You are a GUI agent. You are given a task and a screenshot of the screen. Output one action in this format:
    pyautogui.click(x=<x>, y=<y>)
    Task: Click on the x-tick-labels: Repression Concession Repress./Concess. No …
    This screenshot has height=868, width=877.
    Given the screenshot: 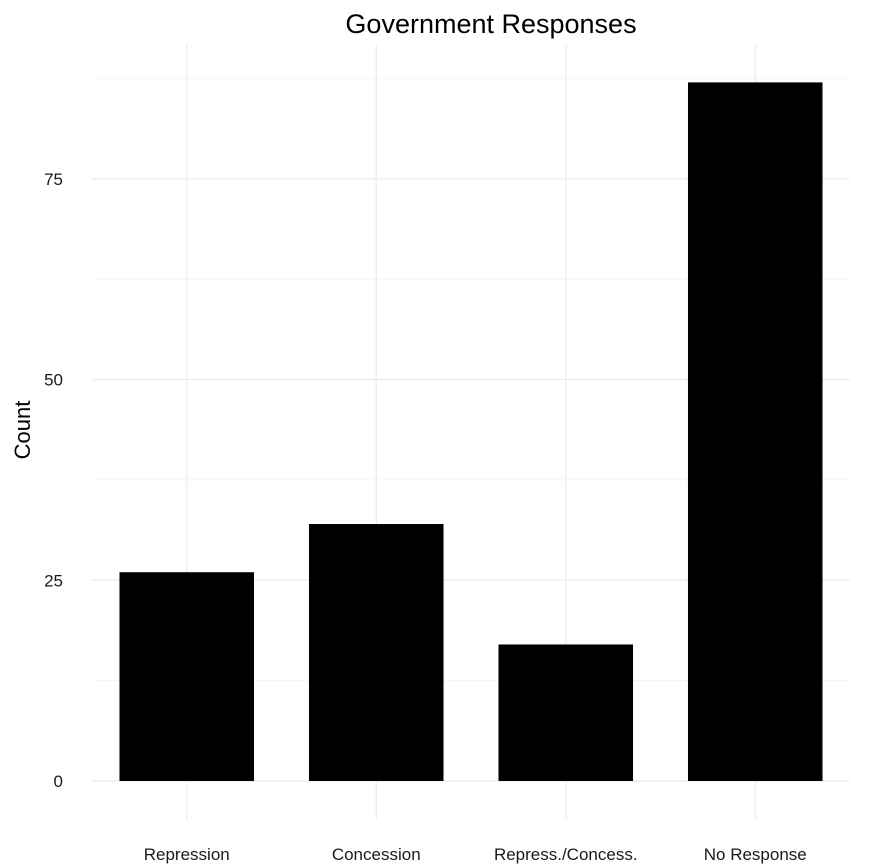 What is the action you would take?
    pyautogui.click(x=475, y=854)
    